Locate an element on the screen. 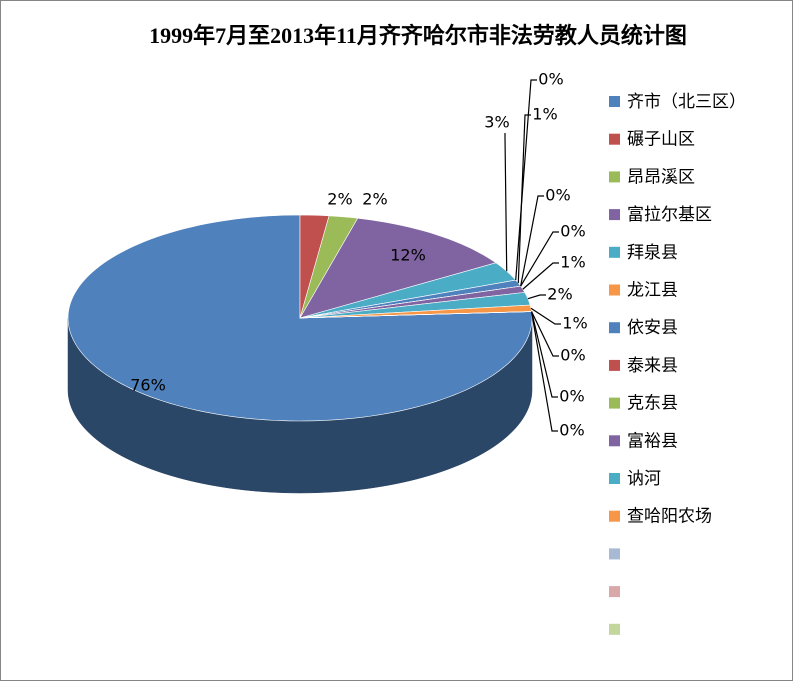 The image size is (793, 685). legend-label: 拜泉县 is located at coordinates (652, 253).